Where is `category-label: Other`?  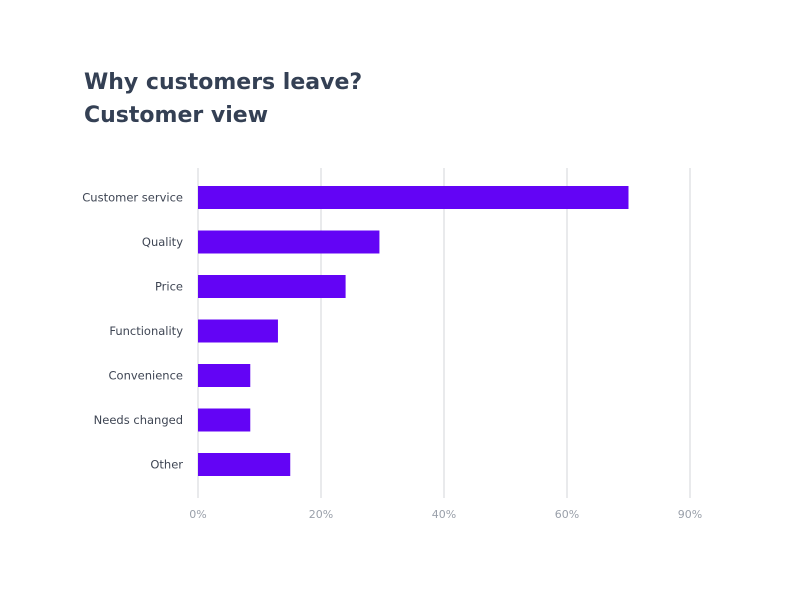 category-label: Other is located at coordinates (166, 465).